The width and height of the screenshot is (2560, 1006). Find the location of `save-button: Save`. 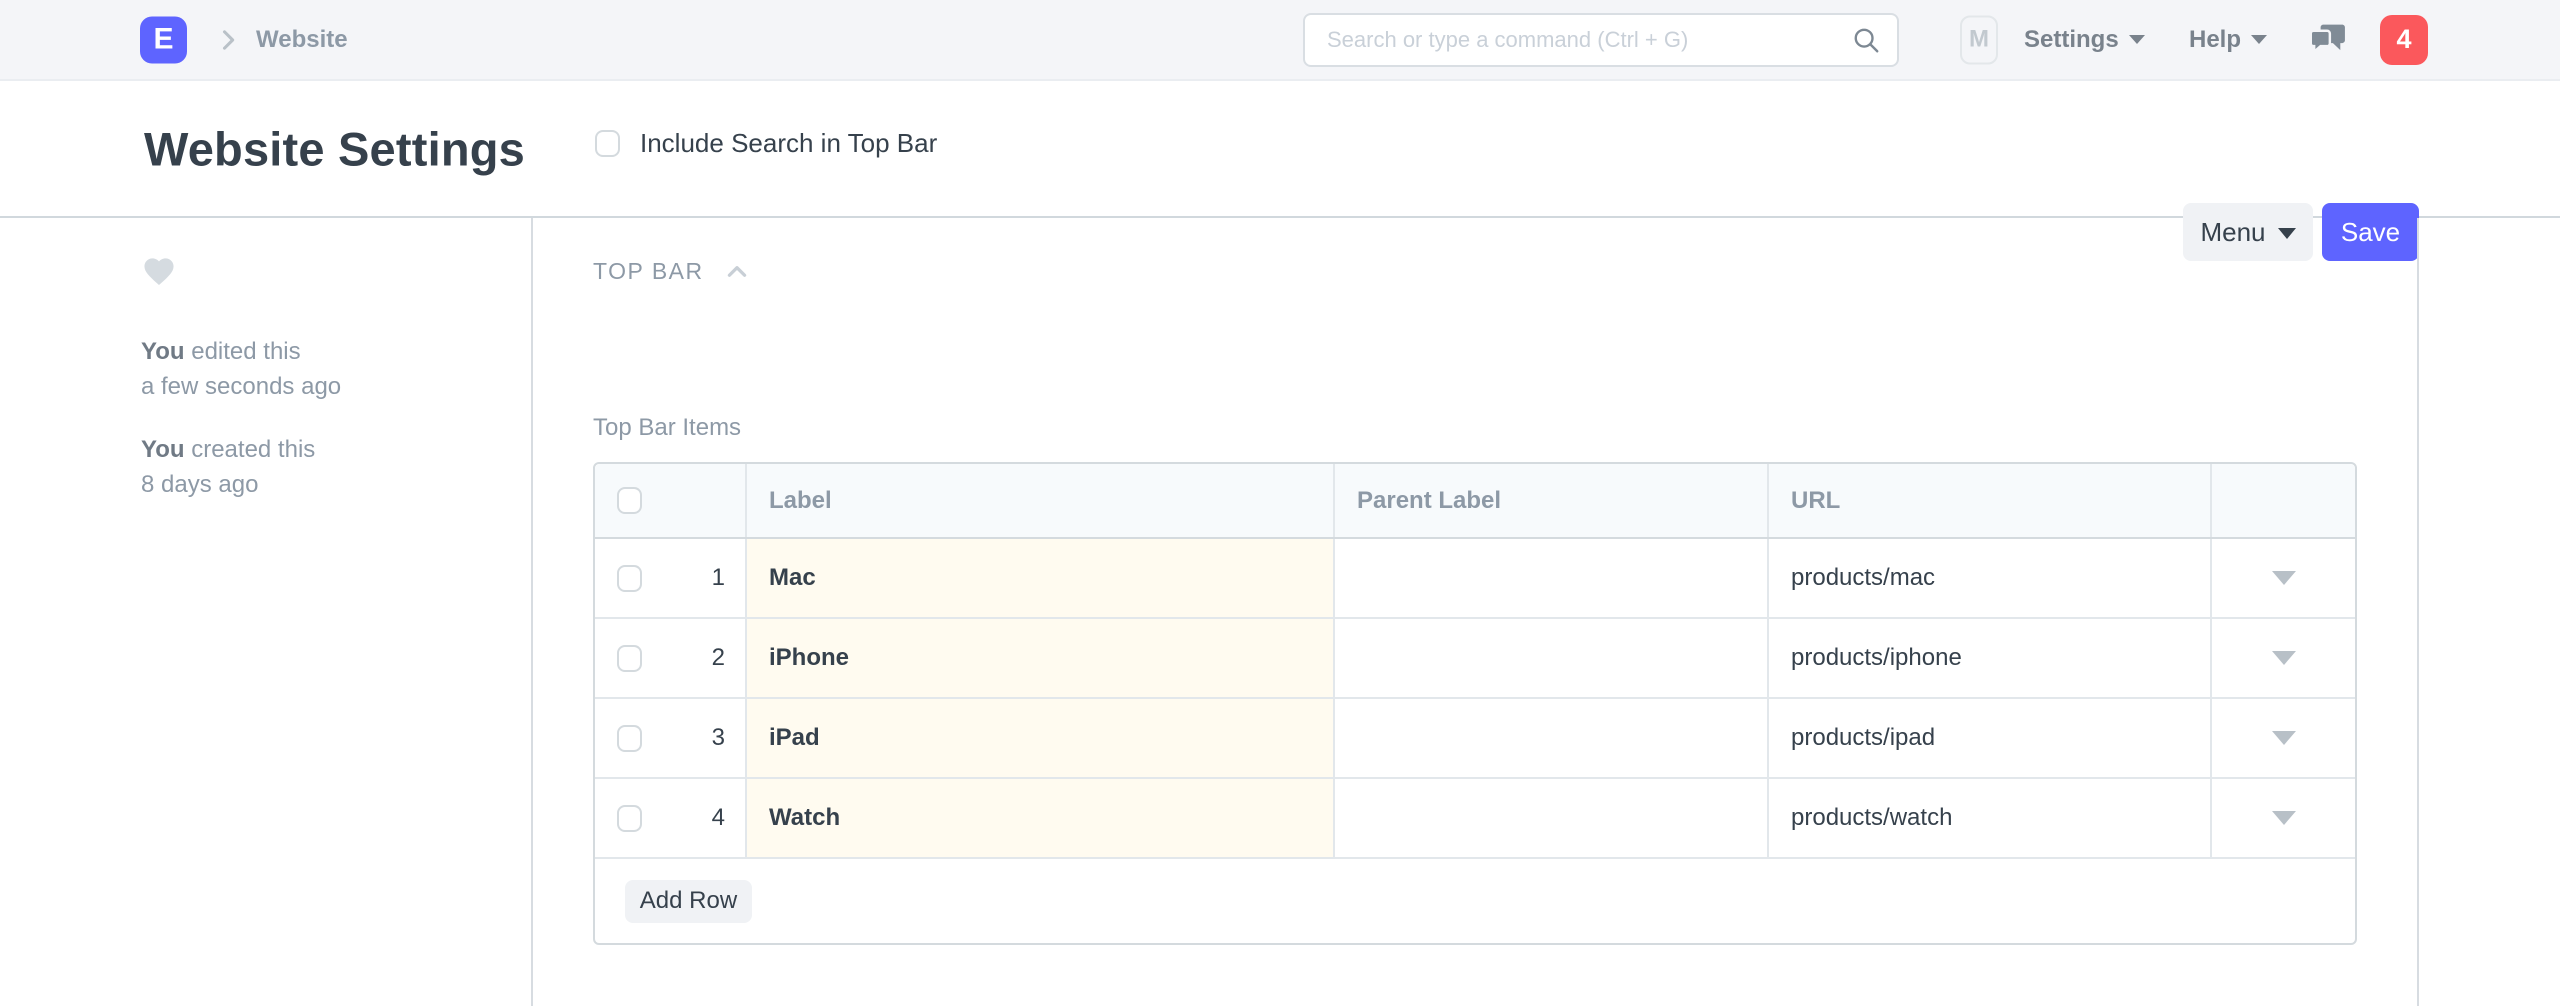

save-button: Save is located at coordinates (2370, 232).